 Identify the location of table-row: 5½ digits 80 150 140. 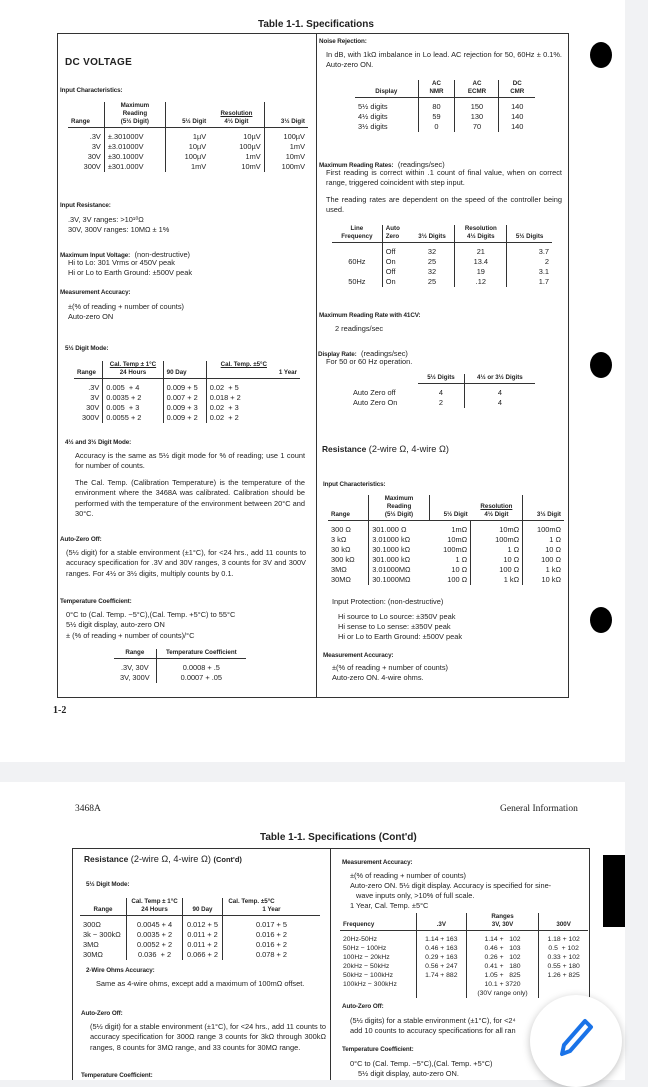
(445, 104).